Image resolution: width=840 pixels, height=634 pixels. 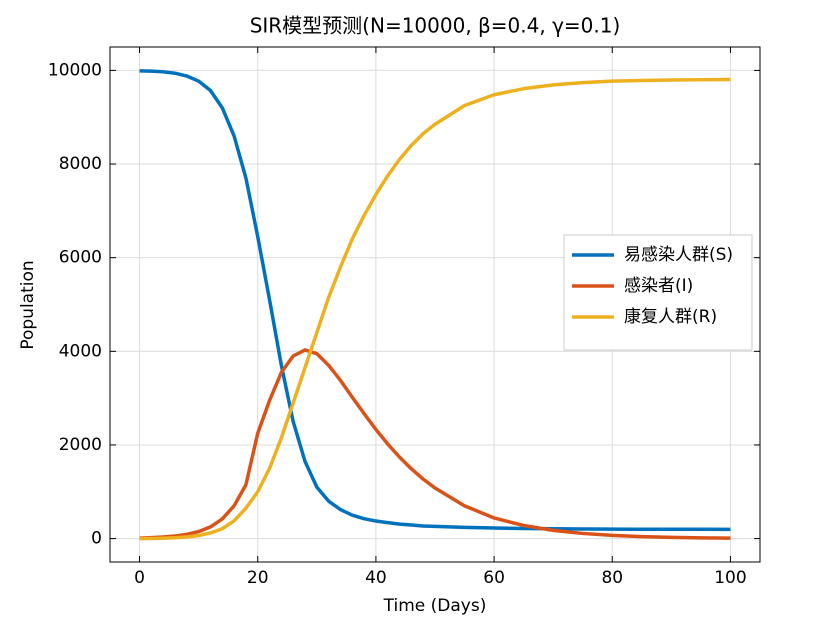 What do you see at coordinates (376, 578) in the screenshot?
I see `x-tick-label: 40` at bounding box center [376, 578].